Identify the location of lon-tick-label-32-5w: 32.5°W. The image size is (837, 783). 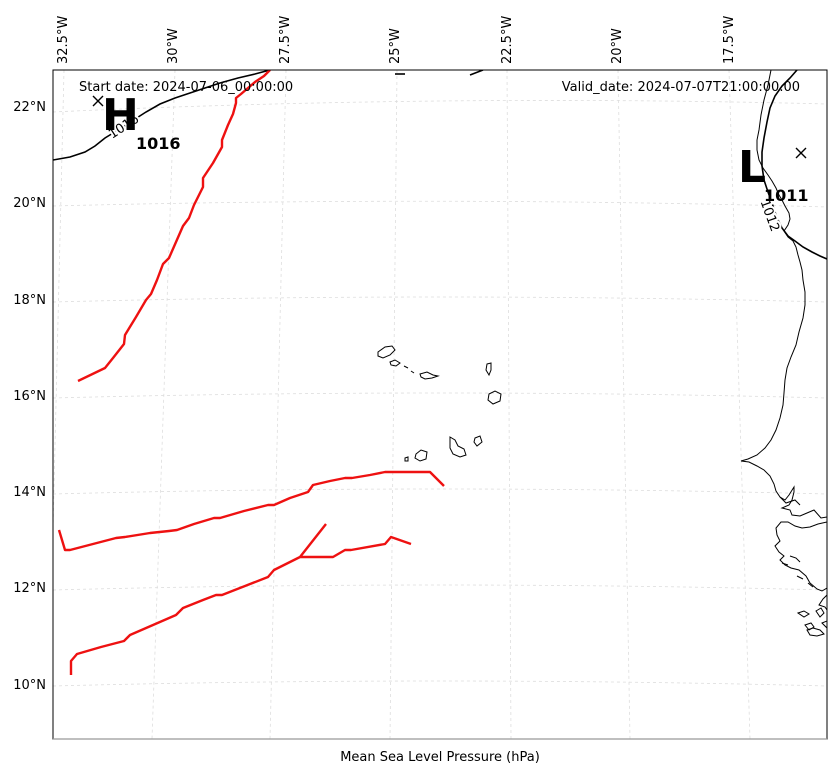
(63, 40).